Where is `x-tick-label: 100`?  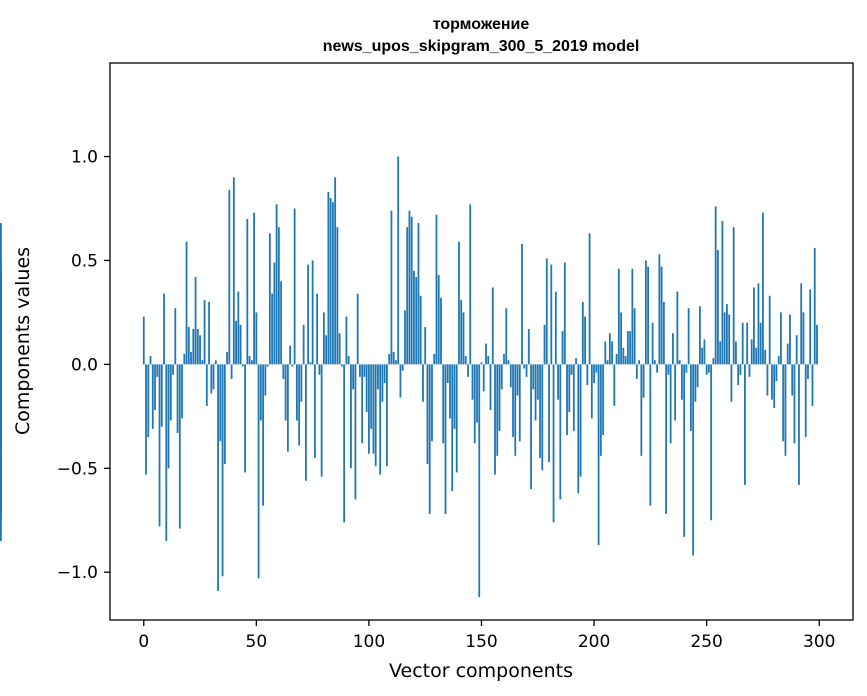
x-tick-label: 100 is located at coordinates (369, 642).